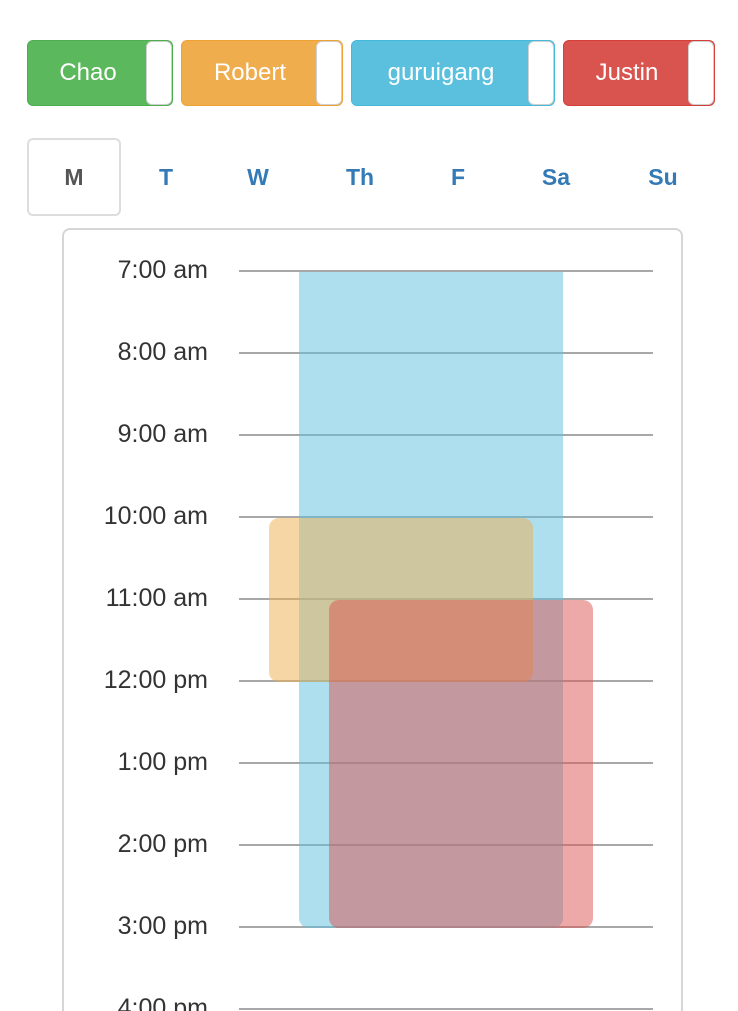  Describe the element at coordinates (156, 598) in the screenshot. I see `time-label-11am: 11:00 am` at that location.